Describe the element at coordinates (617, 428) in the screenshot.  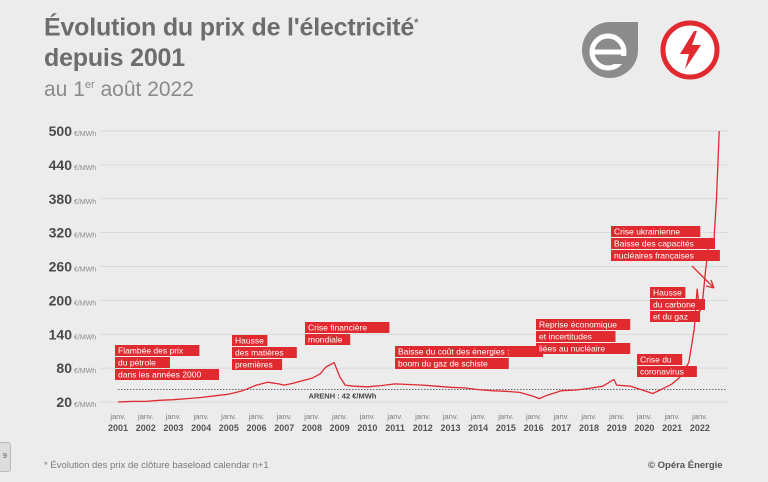
I see `x-tick-label: 2019` at that location.